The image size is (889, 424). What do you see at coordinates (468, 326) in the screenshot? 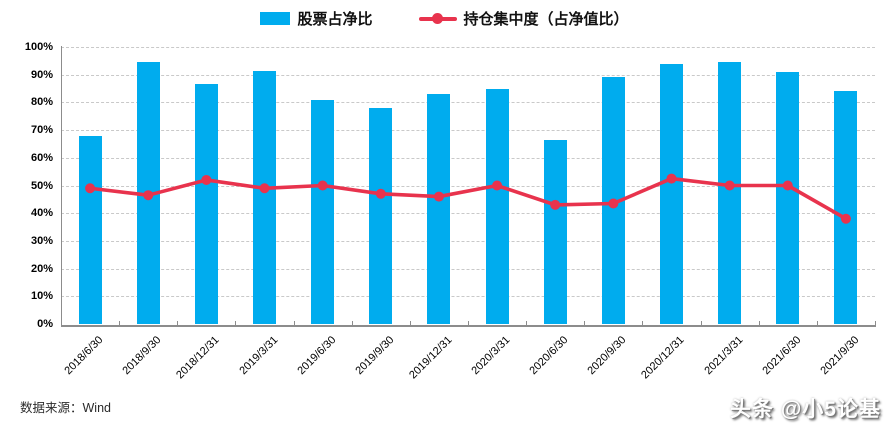
I see `x-axis-line` at bounding box center [468, 326].